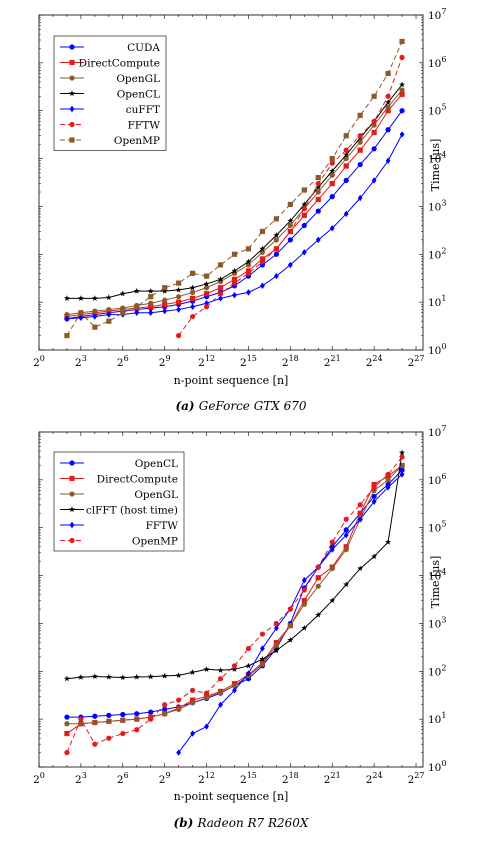  Describe the element at coordinates (332, 361) in the screenshot. I see `x-tick-label: 221` at that location.